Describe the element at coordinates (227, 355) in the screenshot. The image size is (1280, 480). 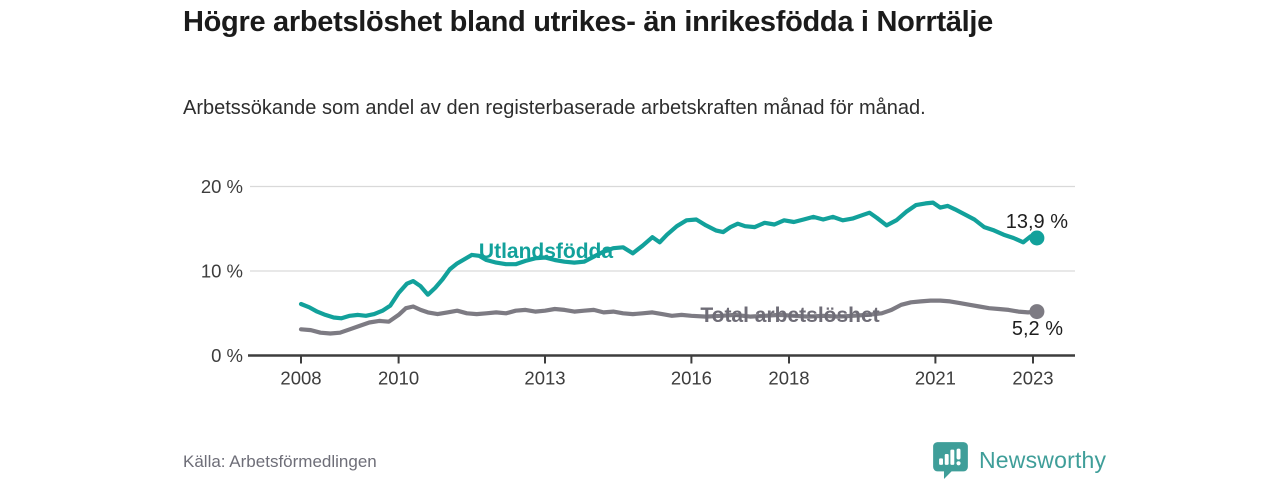
I see `y-tick-label: 0 %` at that location.